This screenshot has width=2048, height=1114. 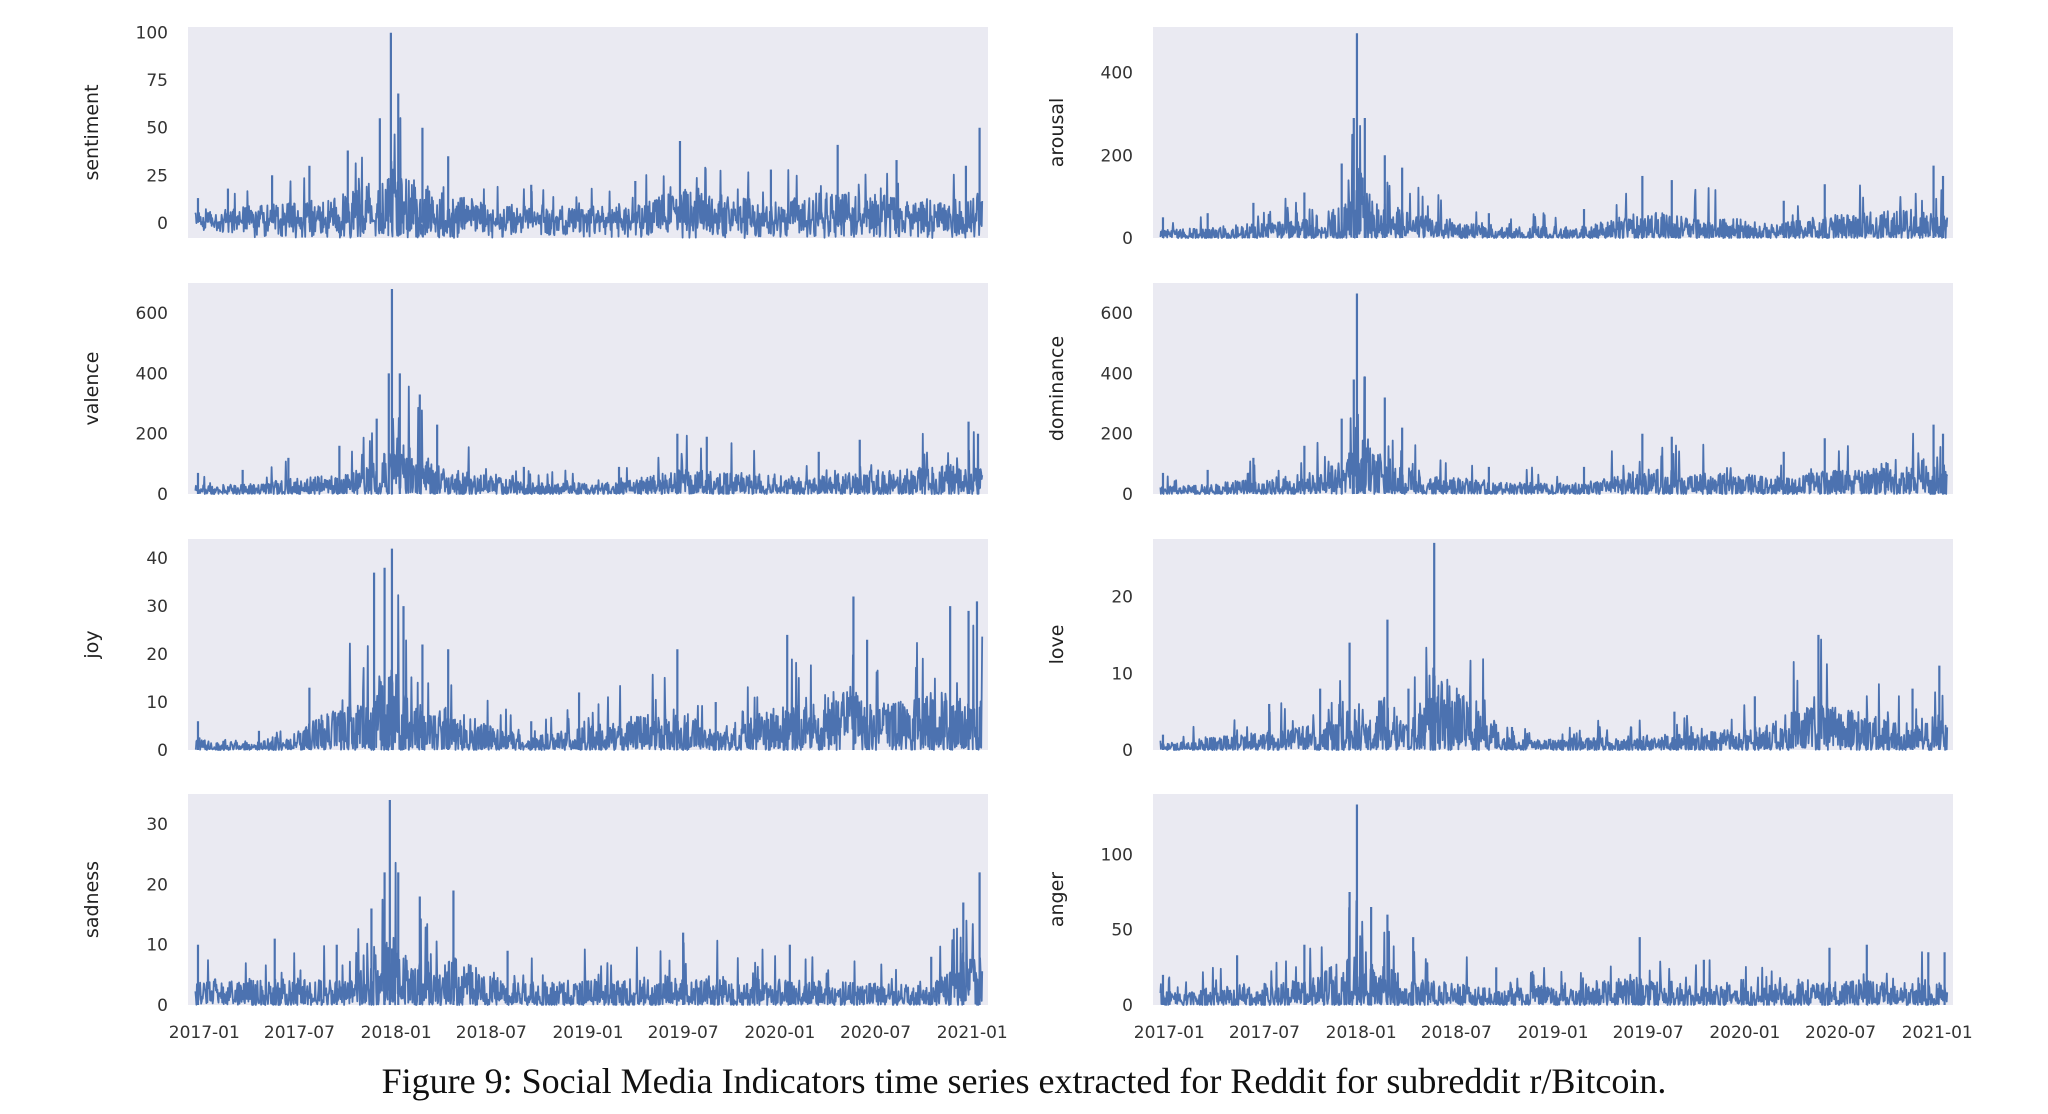 What do you see at coordinates (157, 559) in the screenshot?
I see `y-tick-label: 40` at bounding box center [157, 559].